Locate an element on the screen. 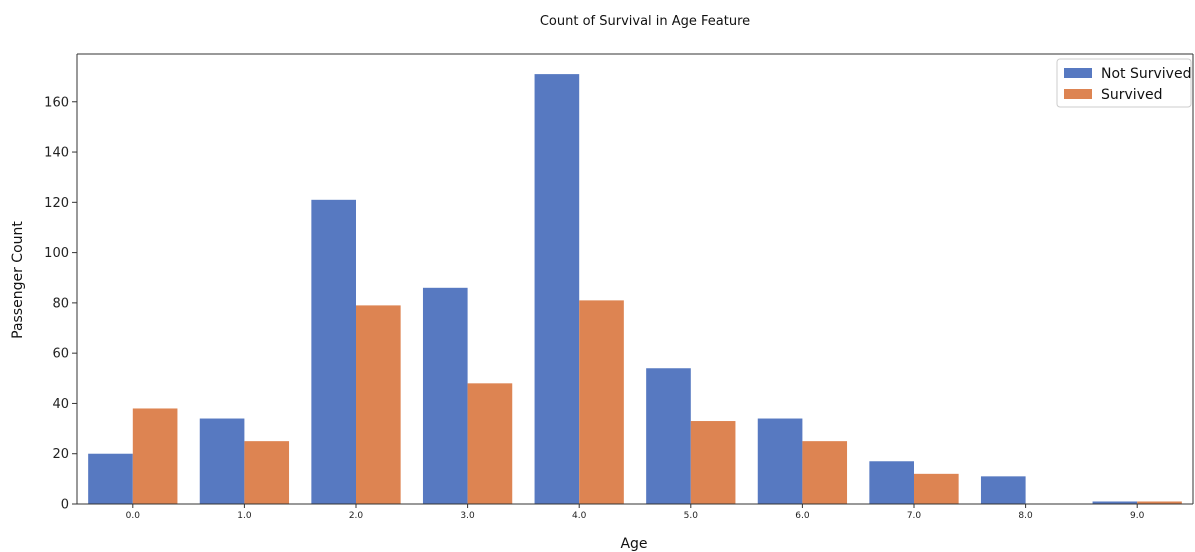 The image size is (1195, 552). y-tick-label: 40 is located at coordinates (60, 404).